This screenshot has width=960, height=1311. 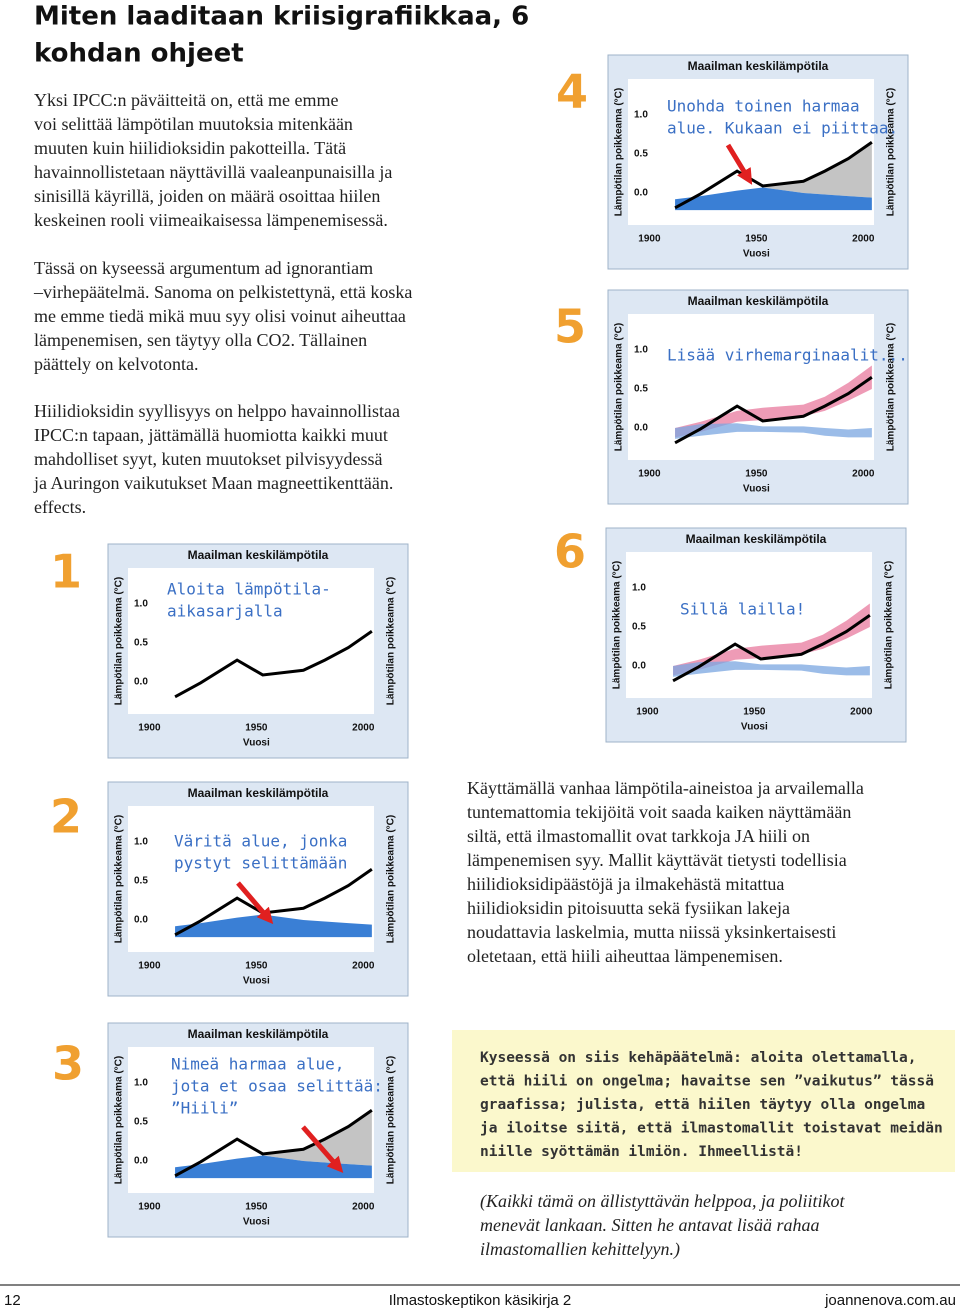 I want to click on annotation: Väritä alue, jonka, so click(x=260, y=841).